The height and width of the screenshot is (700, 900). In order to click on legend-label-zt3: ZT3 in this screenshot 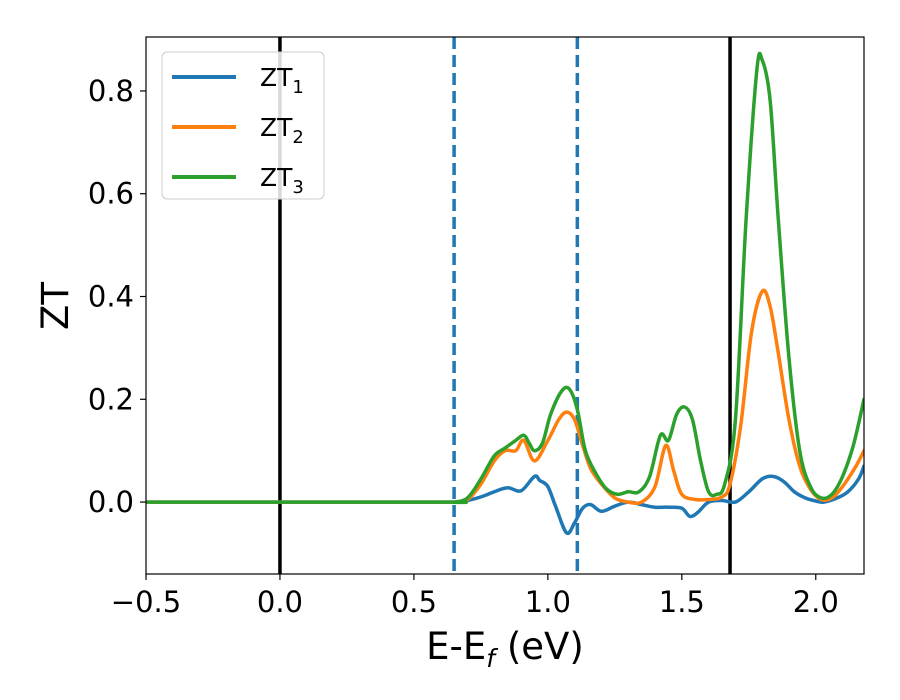, I will do `click(282, 180)`.